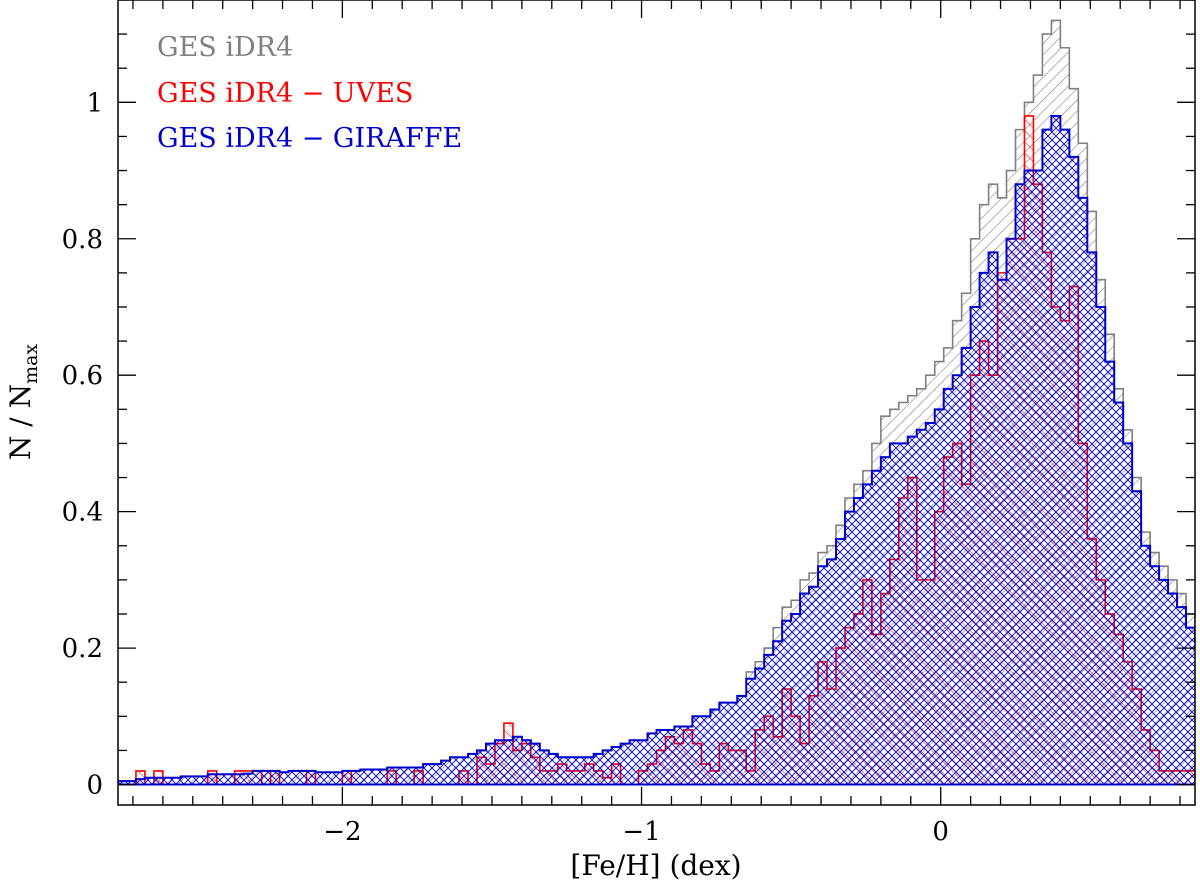 The image size is (1200, 885). I want to click on y-tick-label: 0.4, so click(82, 513).